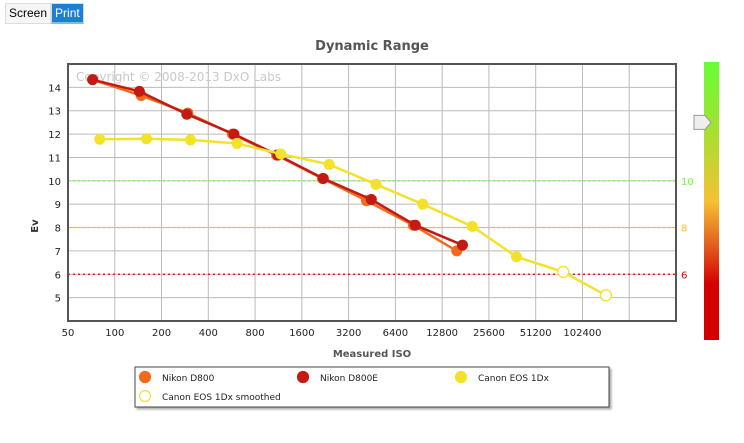 This screenshot has height=443, width=744. Describe the element at coordinates (536, 333) in the screenshot. I see `x-tick-label: 51200` at that location.